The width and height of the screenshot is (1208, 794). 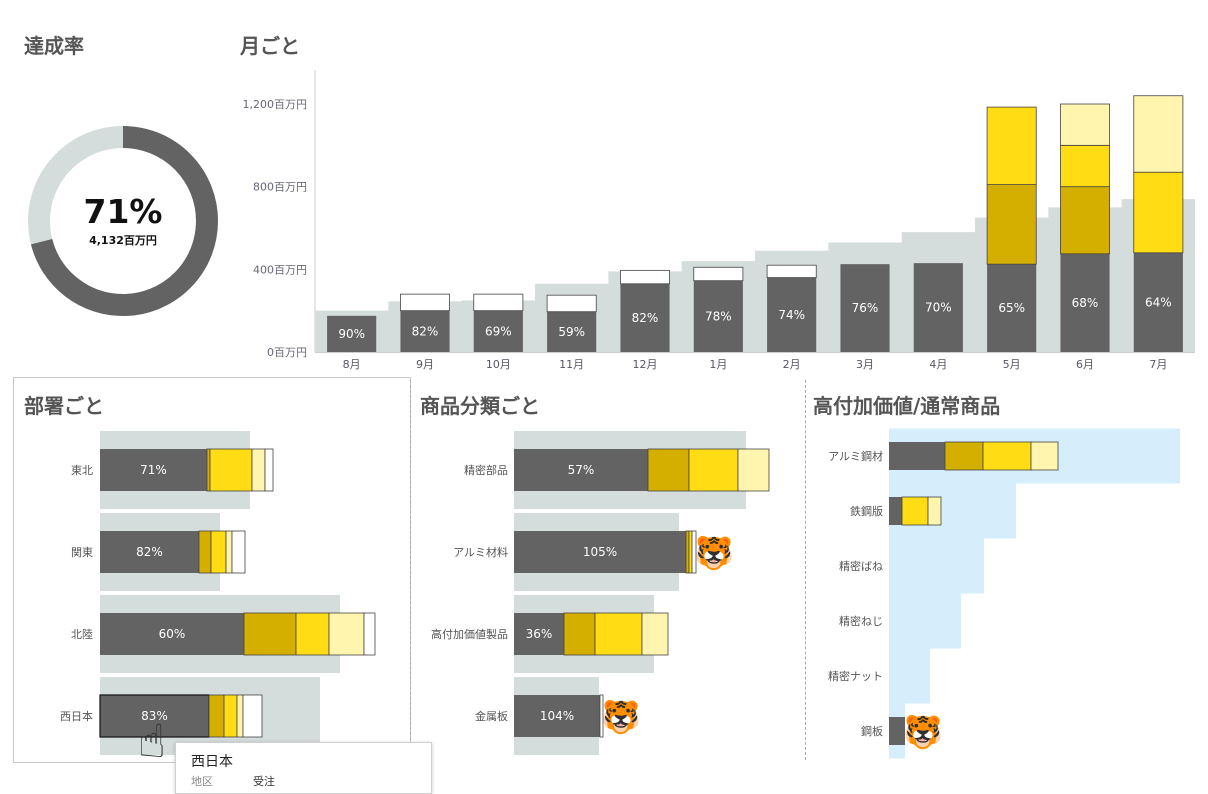 I want to click on monthly-title: 月ごと, so click(x=270, y=46).